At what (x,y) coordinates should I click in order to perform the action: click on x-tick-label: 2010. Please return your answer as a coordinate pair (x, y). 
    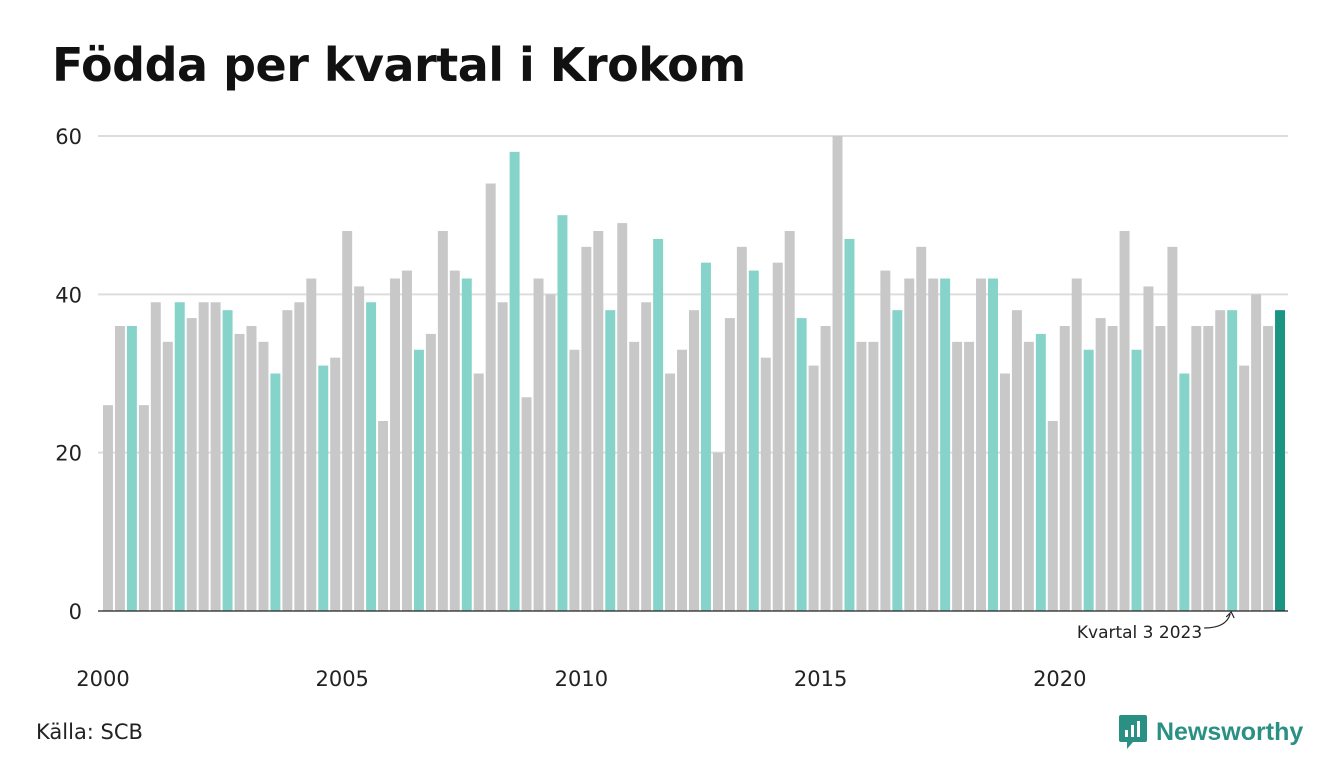
    Looking at the image, I should click on (581, 679).